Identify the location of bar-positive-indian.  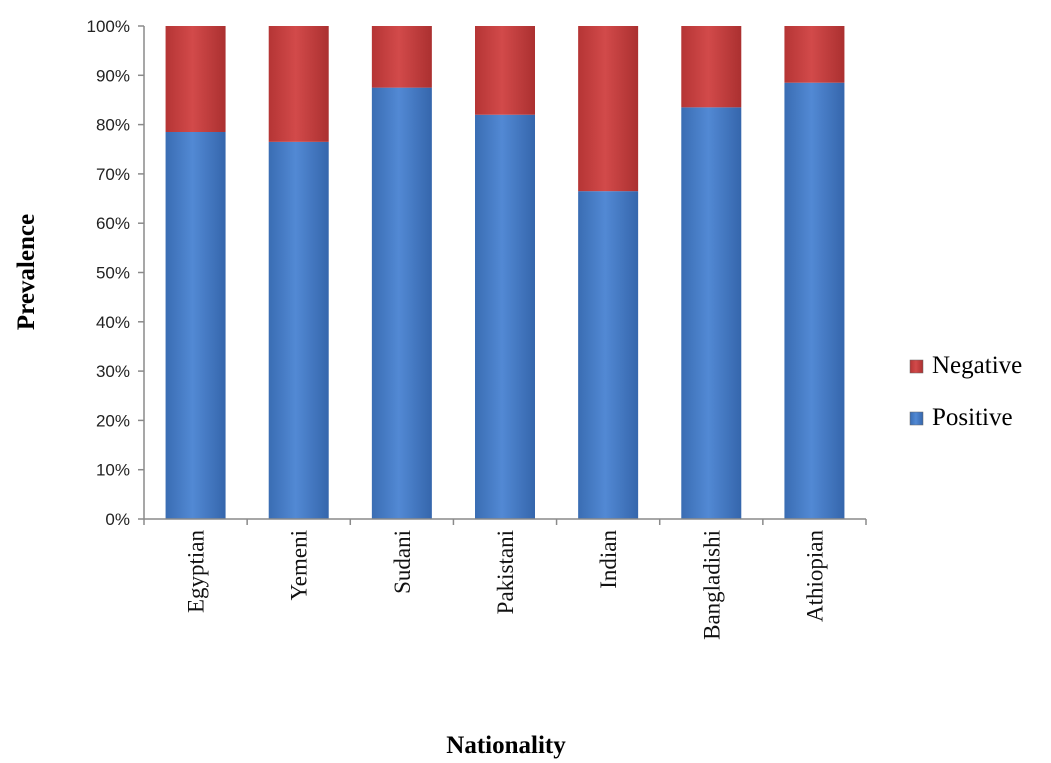
(608, 355).